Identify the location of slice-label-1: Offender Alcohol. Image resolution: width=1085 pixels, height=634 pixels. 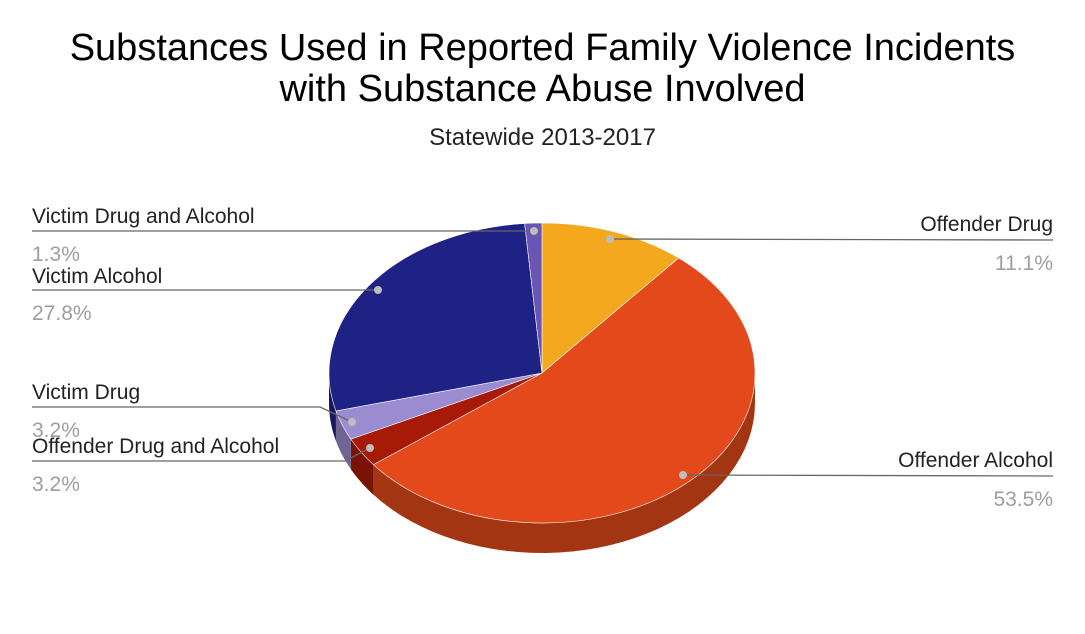
(975, 460).